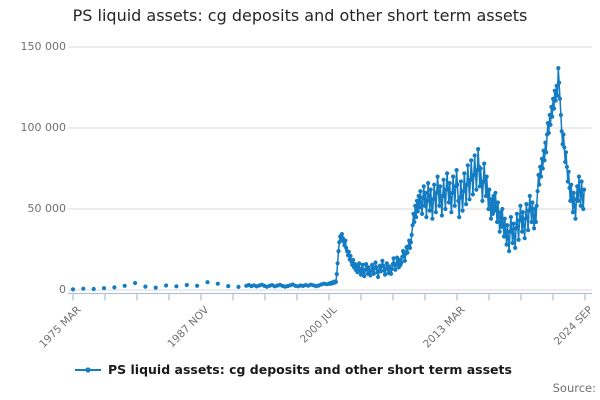 The image size is (600, 400). What do you see at coordinates (47, 208) in the screenshot?
I see `y-axis-tick-label: 50 000` at bounding box center [47, 208].